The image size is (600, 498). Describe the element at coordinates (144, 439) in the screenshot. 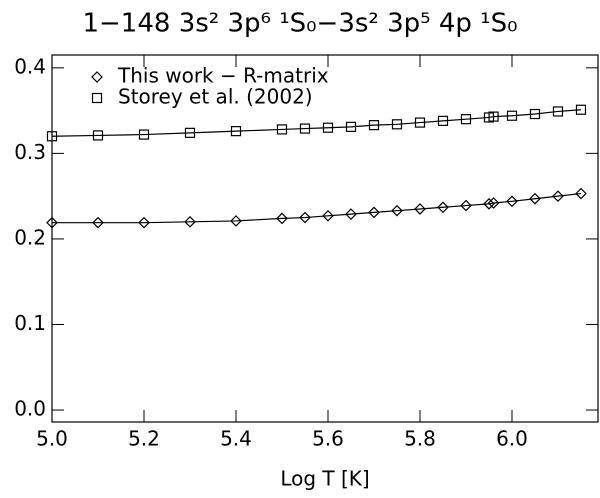

I see `x-tick-label: 5.2` at that location.